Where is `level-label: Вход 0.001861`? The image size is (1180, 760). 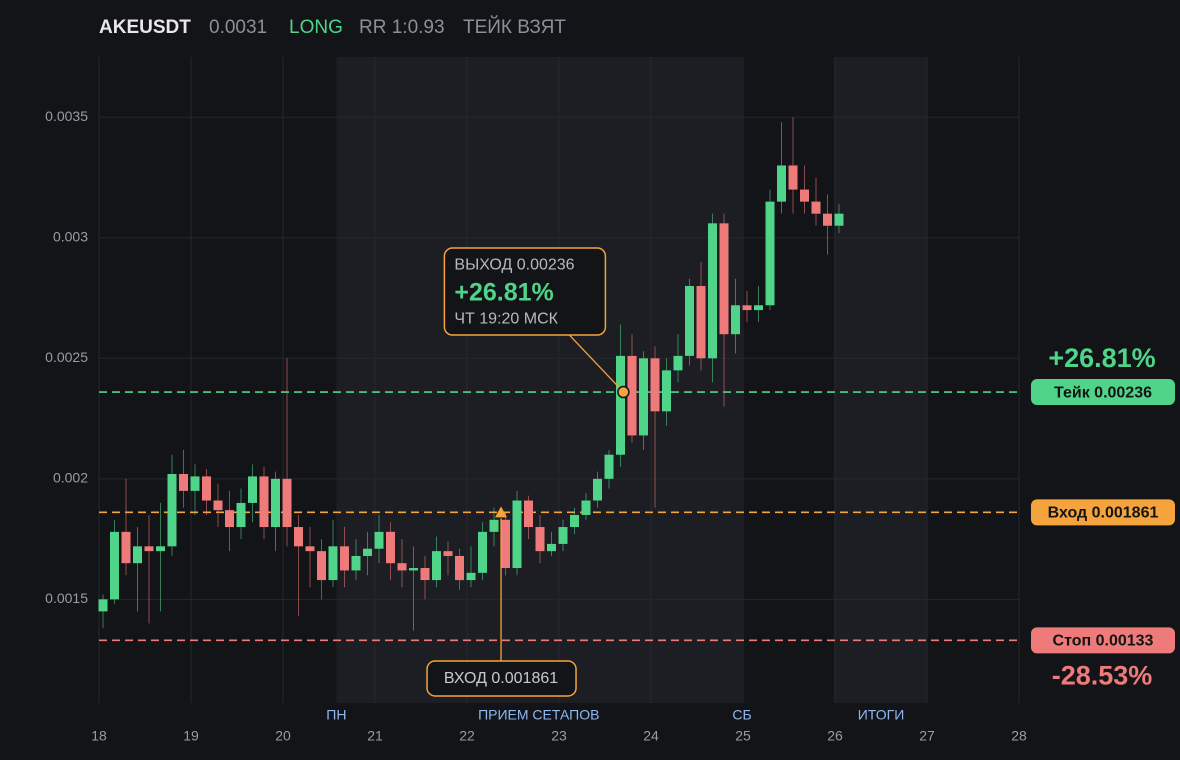
level-label: Вход 0.001861 is located at coordinates (1103, 513).